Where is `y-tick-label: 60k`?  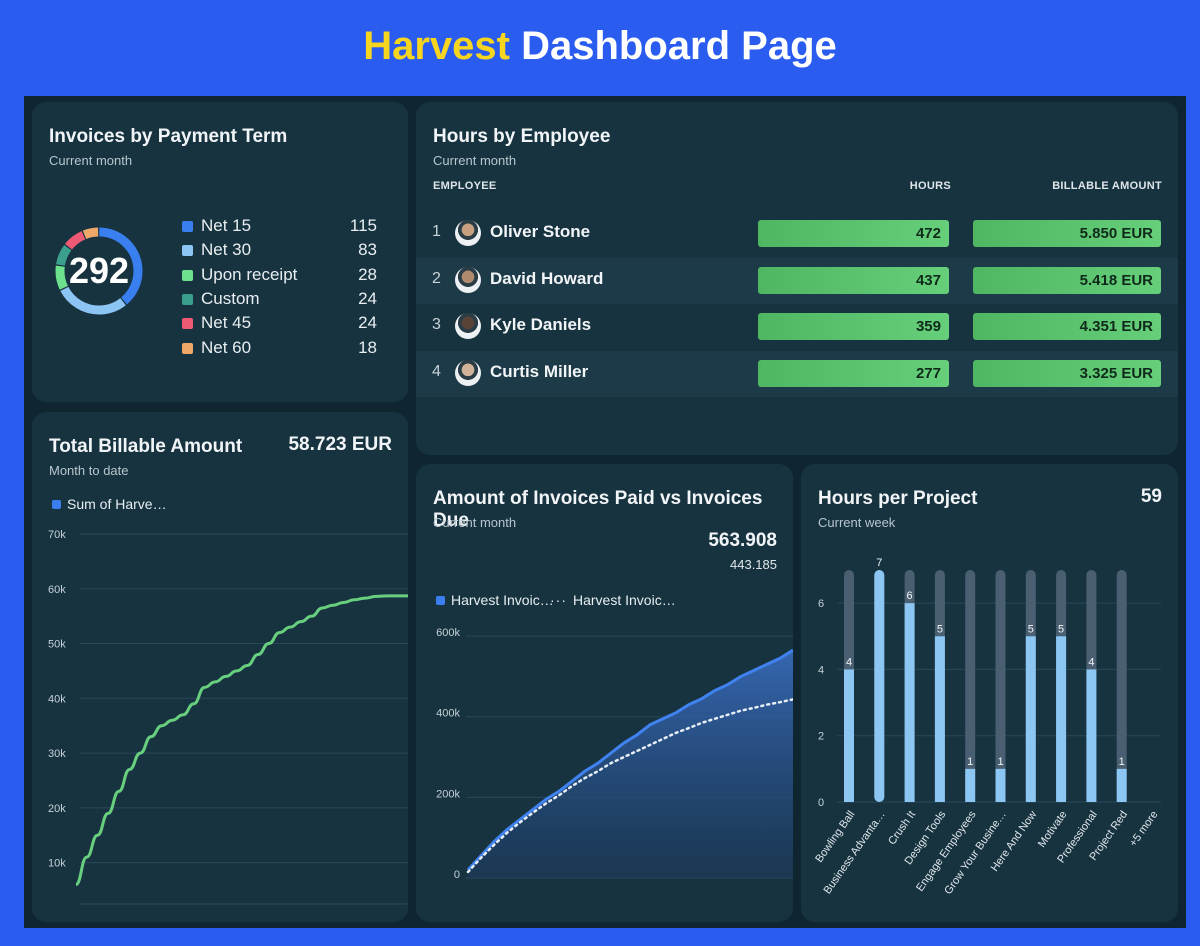
y-tick-label: 60k is located at coordinates (57, 590).